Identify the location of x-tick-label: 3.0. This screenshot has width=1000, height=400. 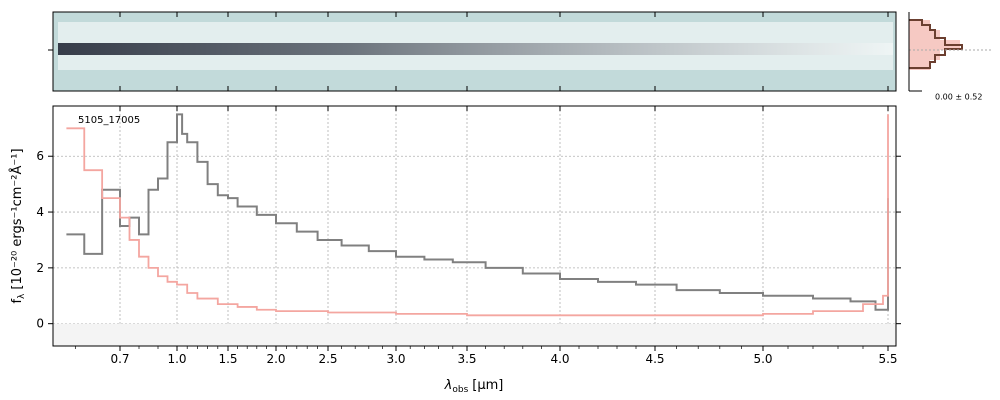
(395, 359).